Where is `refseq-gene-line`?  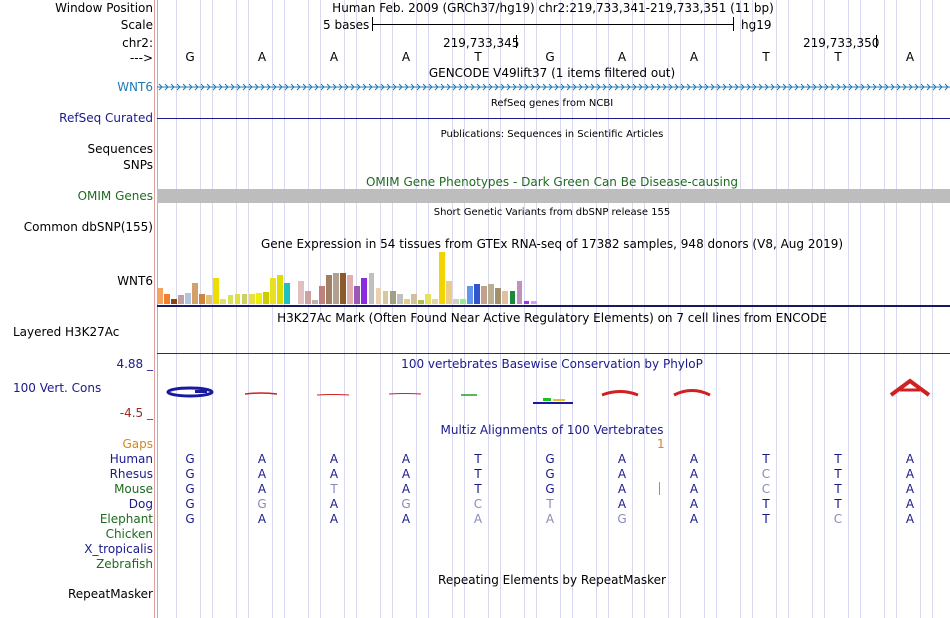 refseq-gene-line is located at coordinates (553, 118).